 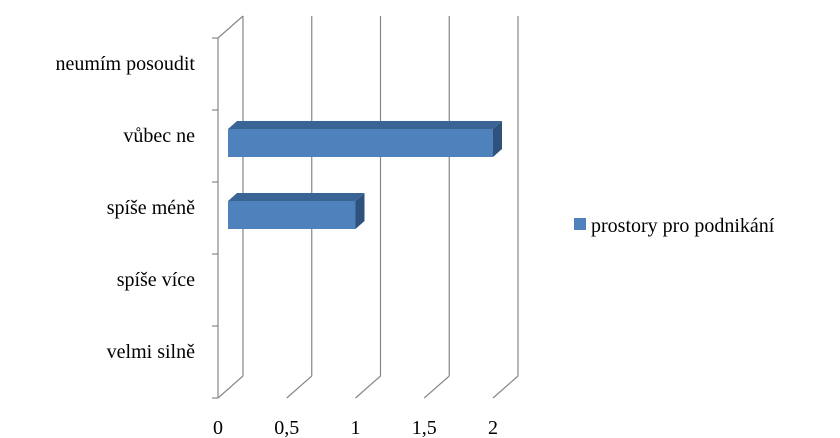 I want to click on x-tick-label: 1,5, so click(x=424, y=427).